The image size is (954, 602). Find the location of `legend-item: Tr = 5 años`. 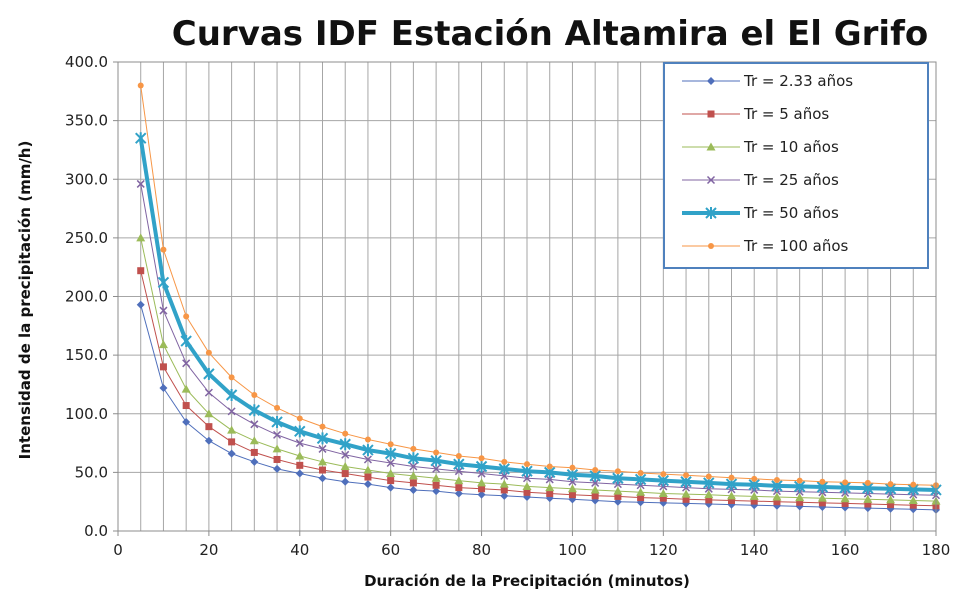

legend-item: Tr = 5 años is located at coordinates (755, 114).